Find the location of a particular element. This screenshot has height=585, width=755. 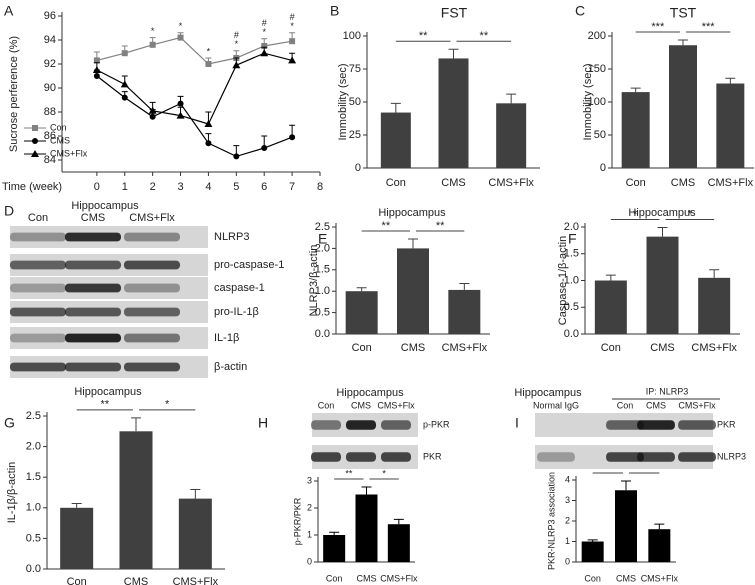

x-tick-label: CMS+Flx is located at coordinates (714, 348).